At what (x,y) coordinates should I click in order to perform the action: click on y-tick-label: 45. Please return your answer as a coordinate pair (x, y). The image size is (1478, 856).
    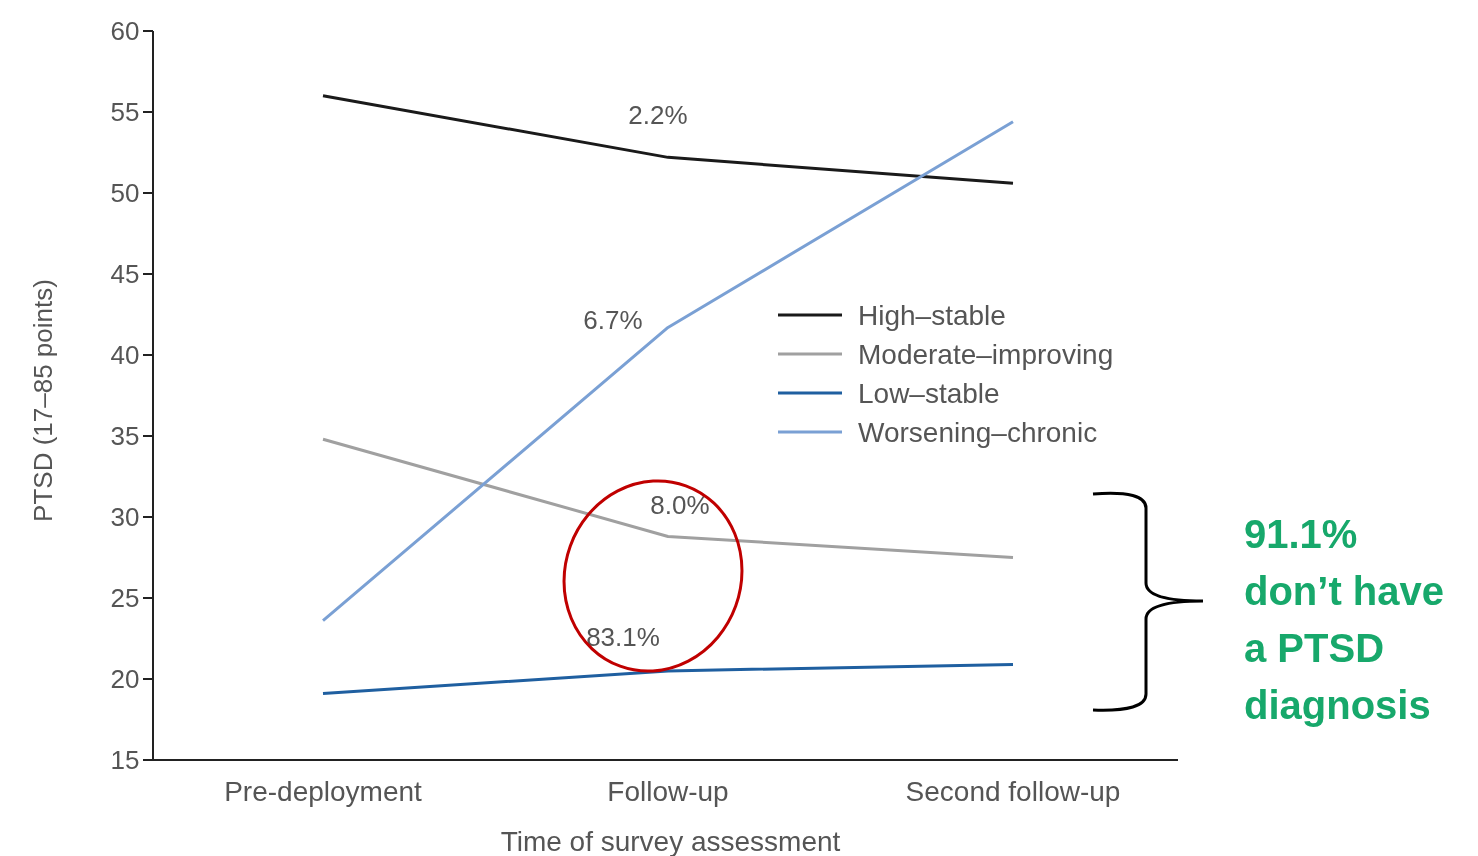
    Looking at the image, I should click on (125, 274).